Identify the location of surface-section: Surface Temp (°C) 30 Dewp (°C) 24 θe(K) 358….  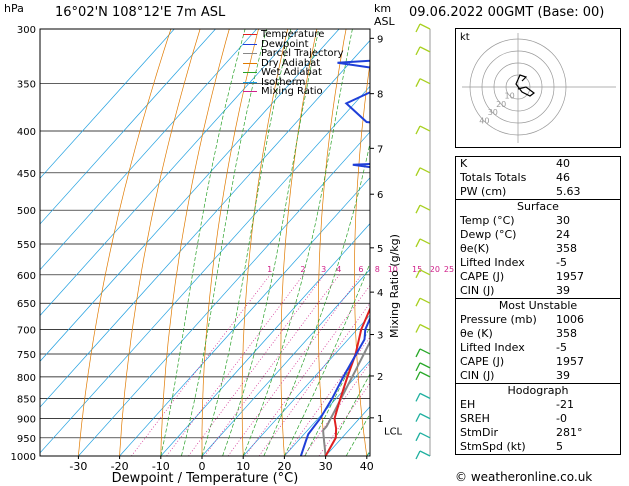
(538, 248).